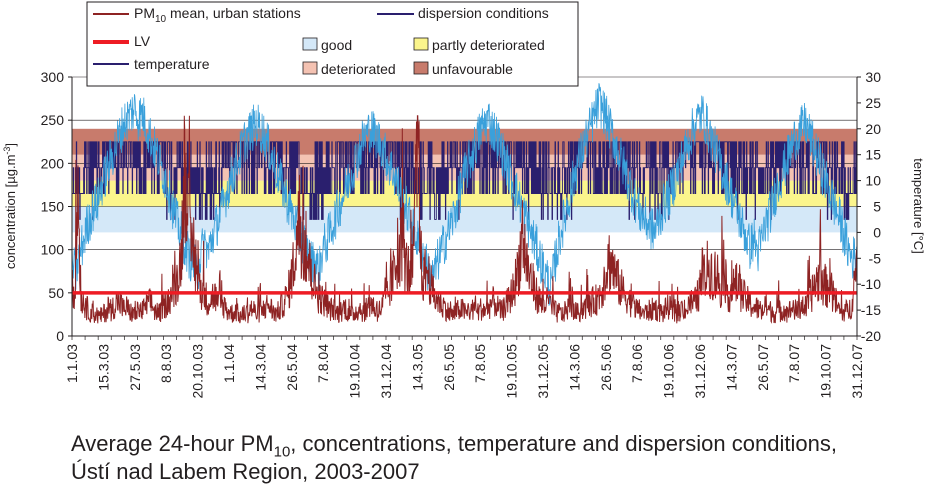 Image resolution: width=950 pixels, height=500 pixels. Describe the element at coordinates (103, 367) in the screenshot. I see `x-tick-label-1: 15.3.03` at that location.